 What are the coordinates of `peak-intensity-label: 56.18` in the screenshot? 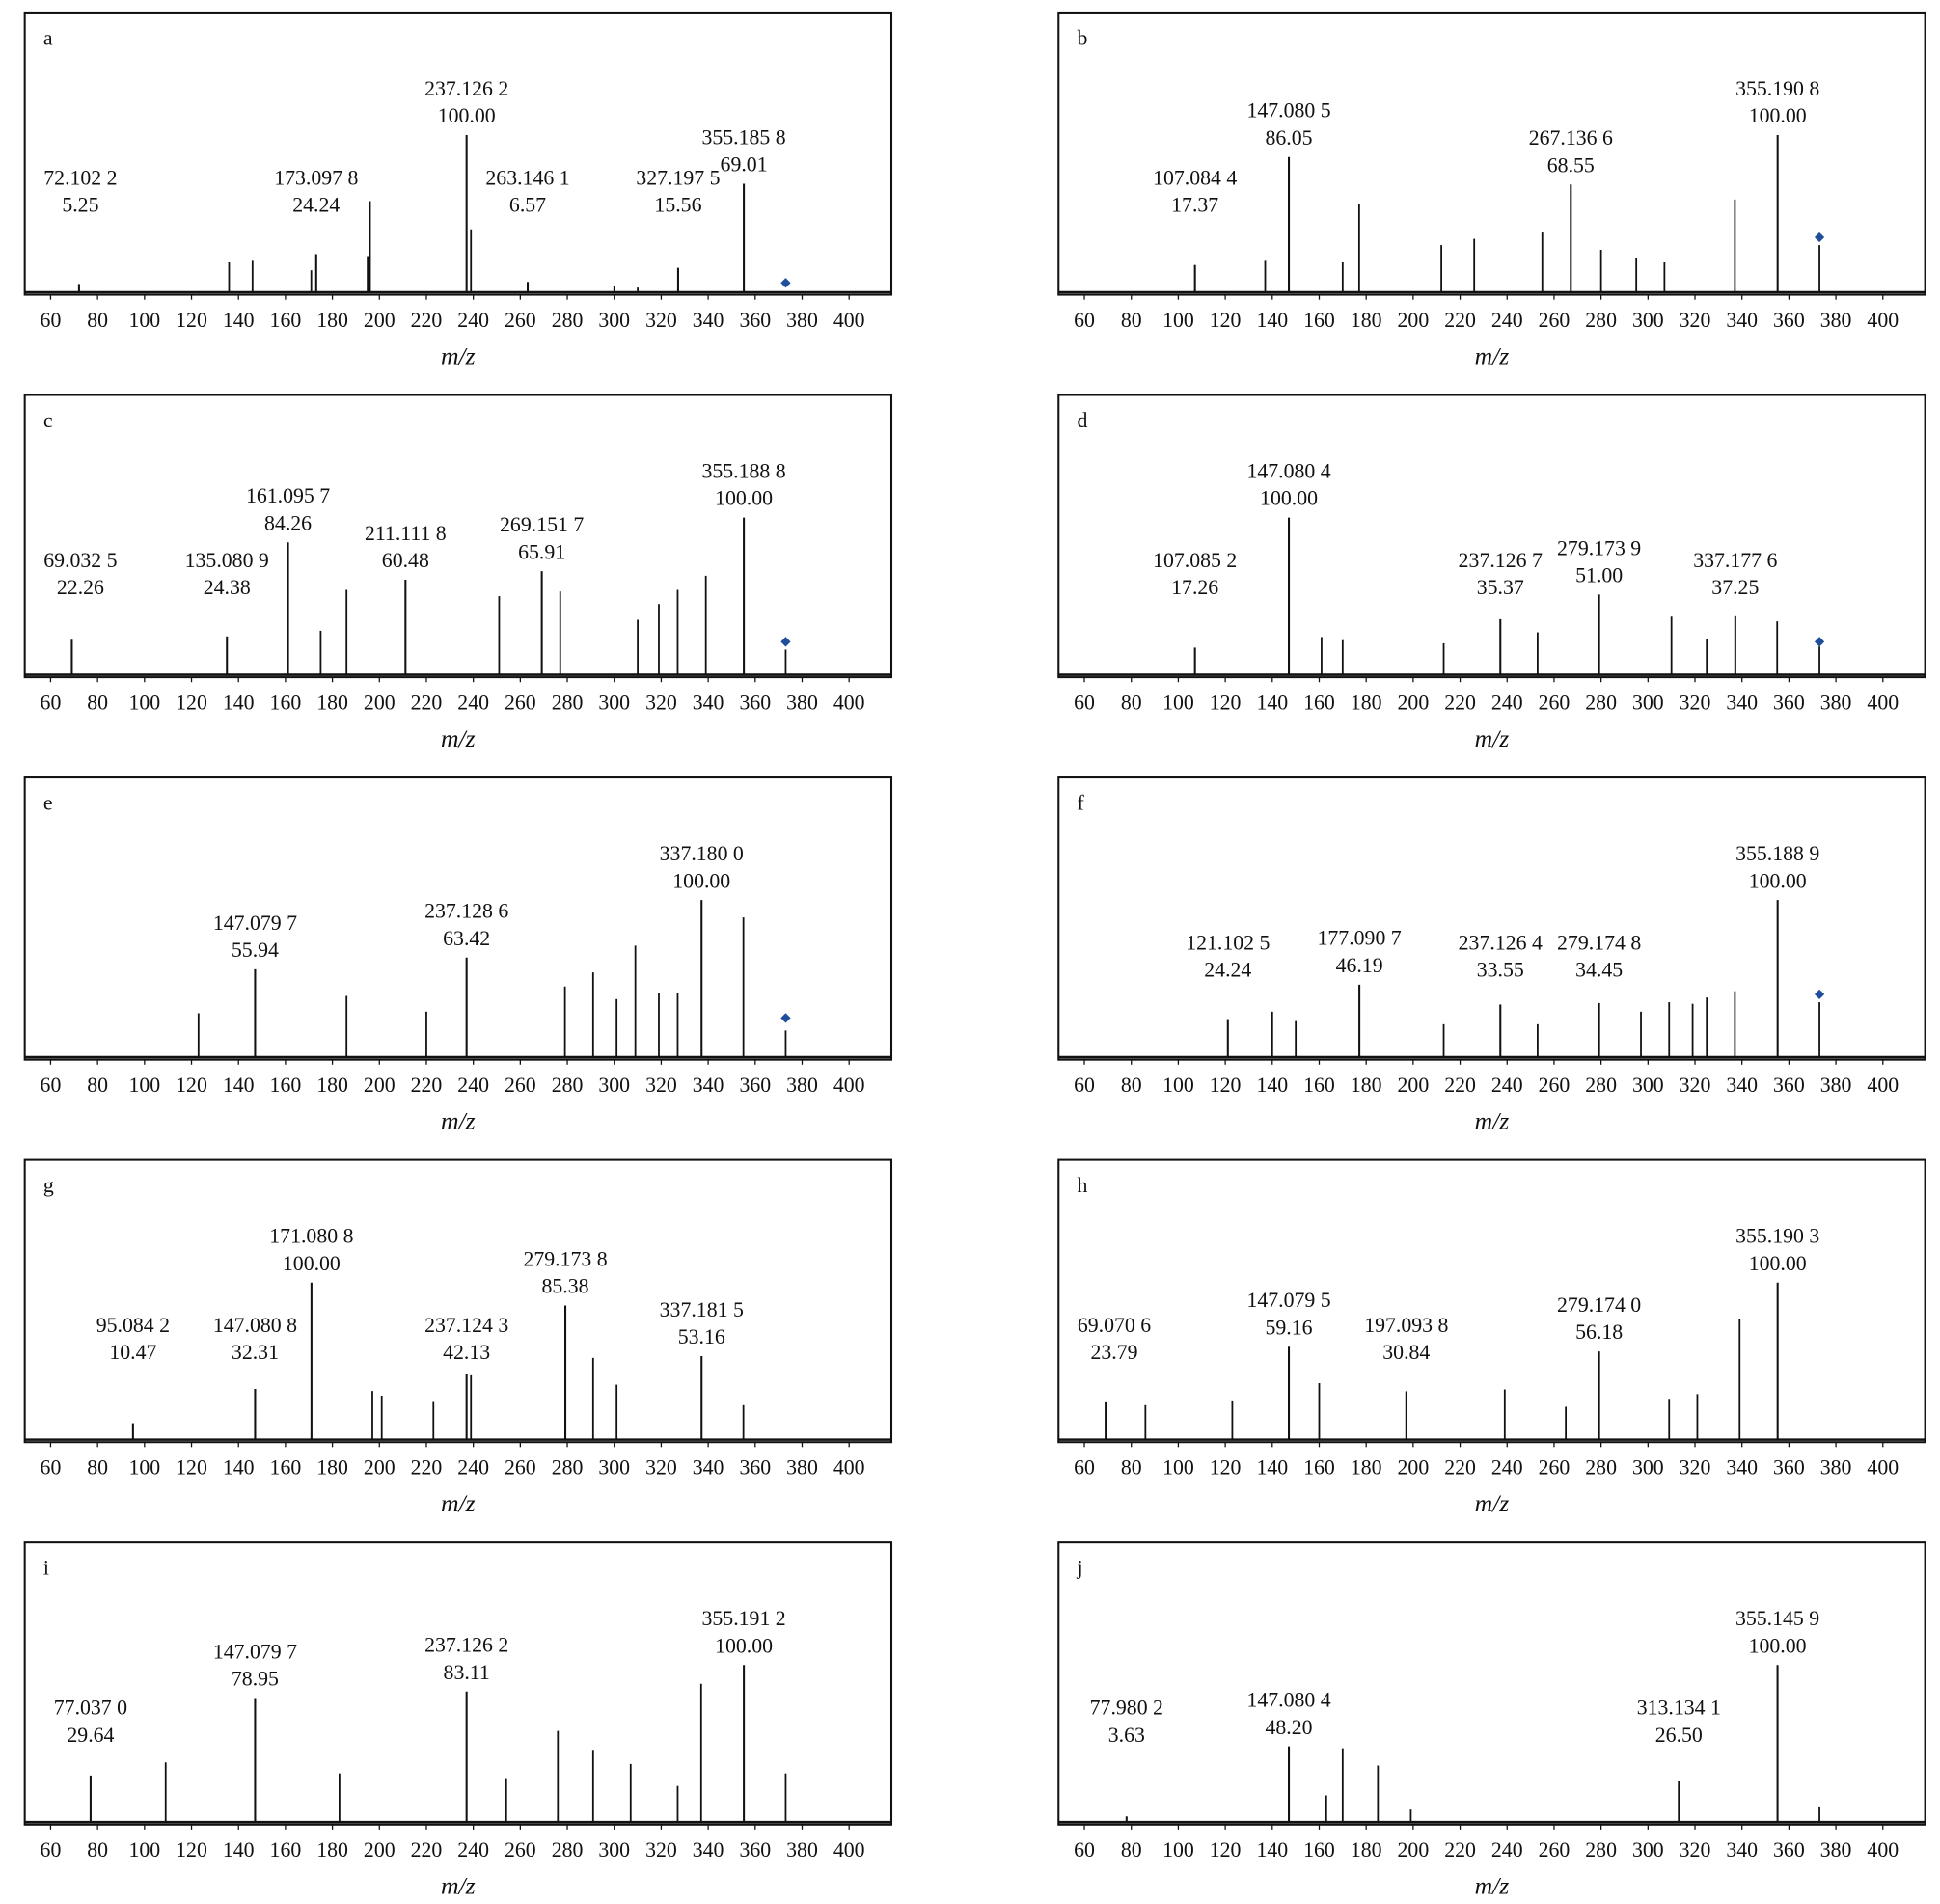 It's located at (1599, 1332).